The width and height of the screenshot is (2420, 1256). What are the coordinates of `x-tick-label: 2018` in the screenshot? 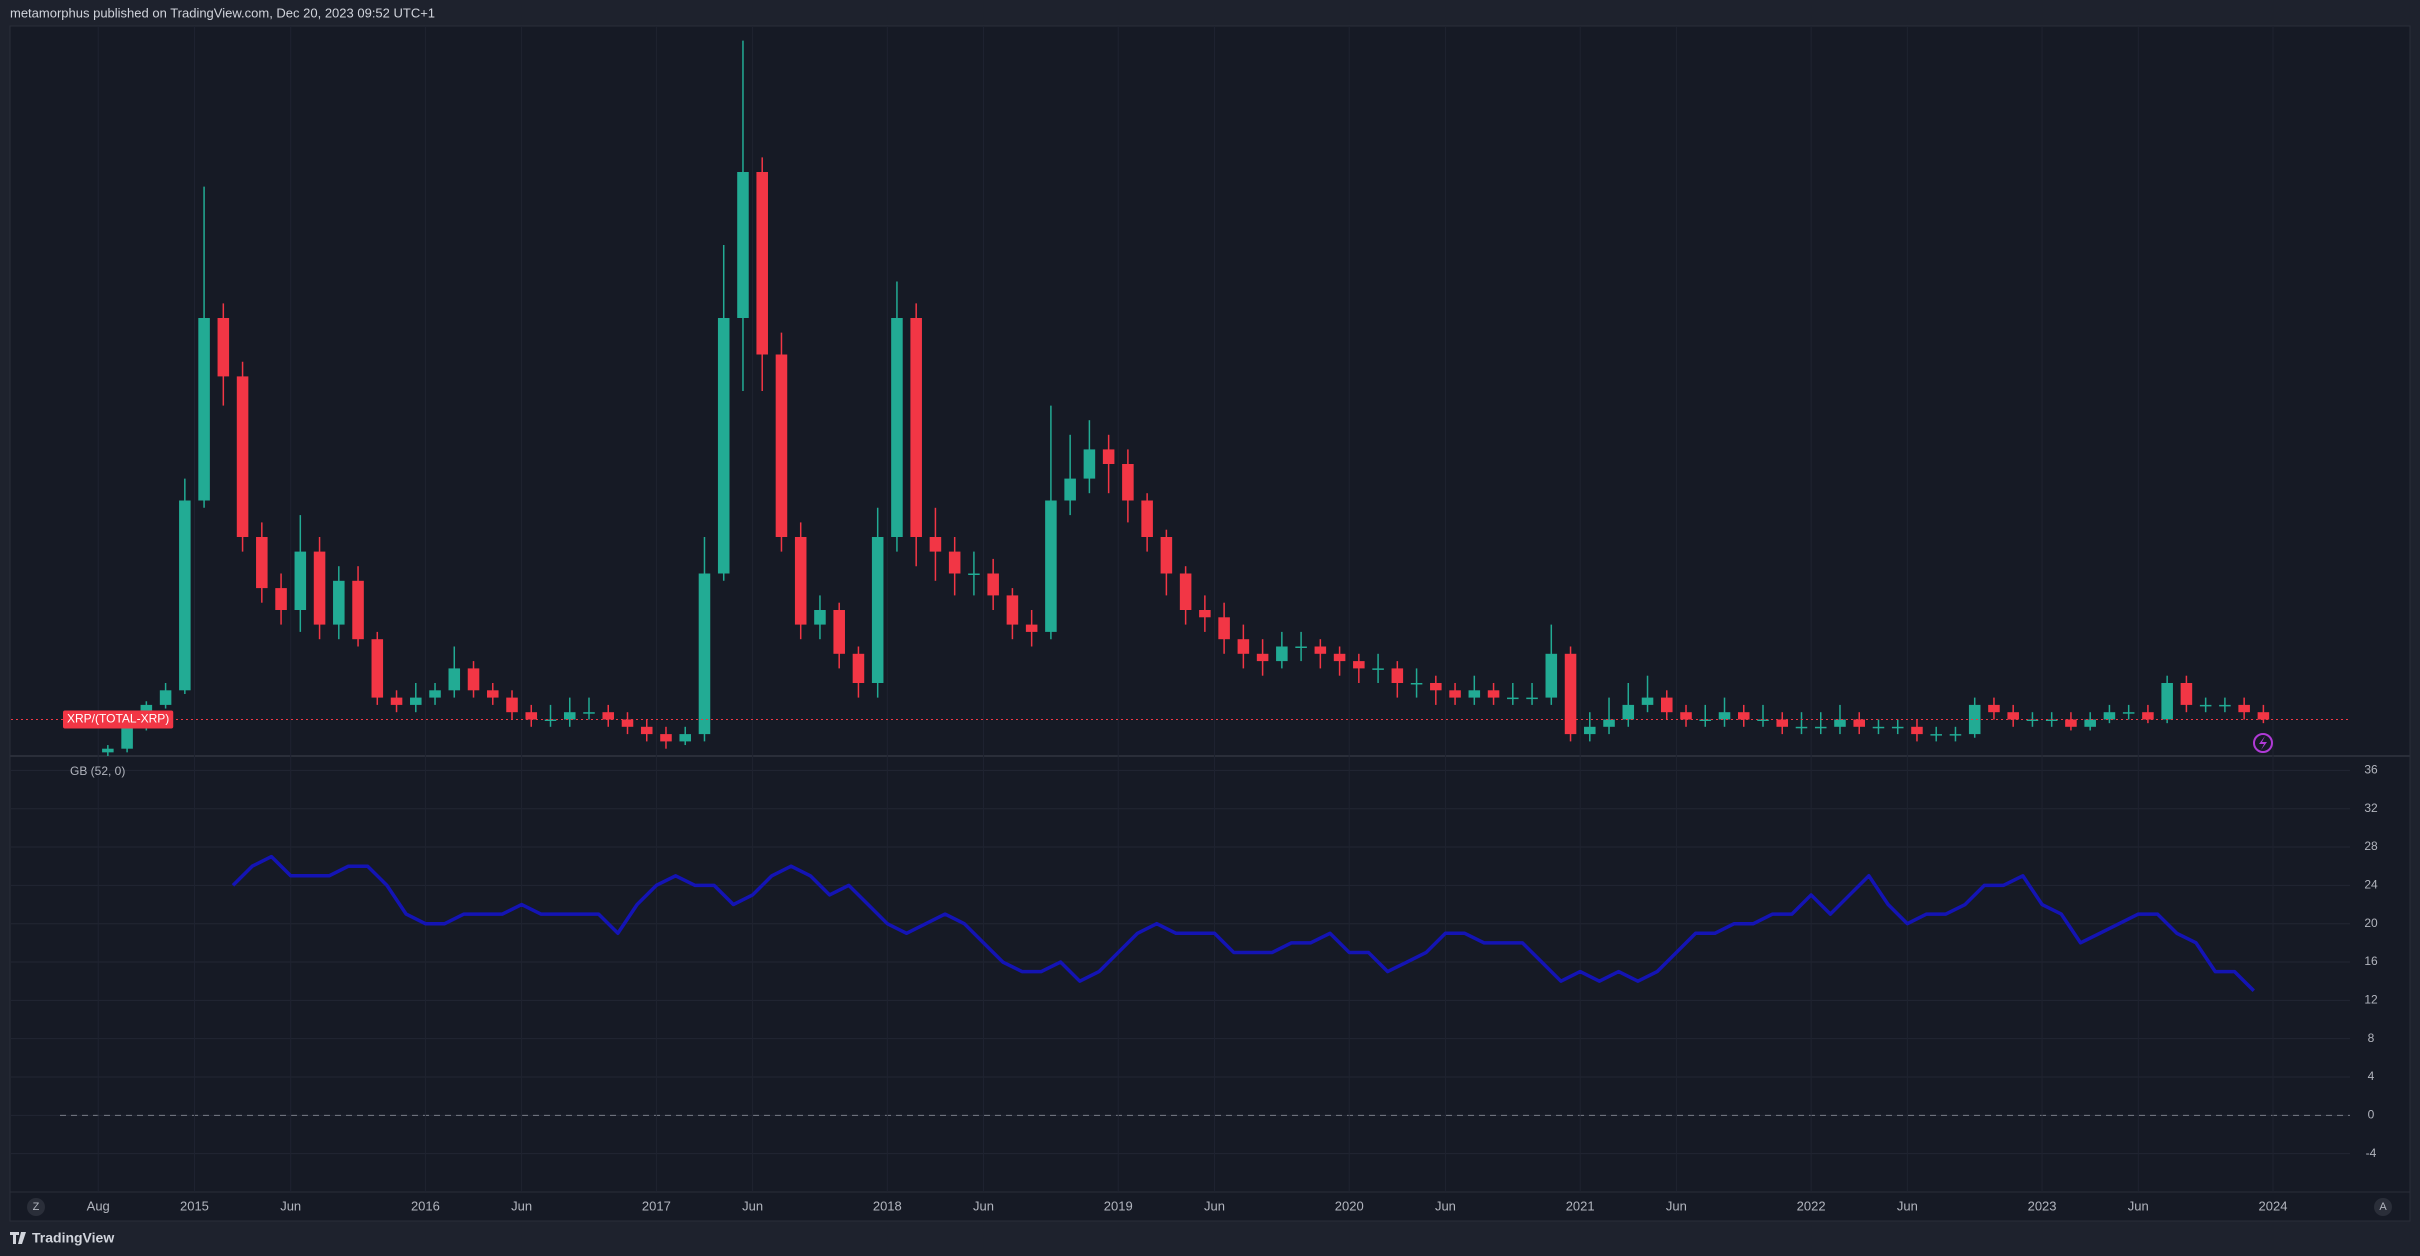 It's located at (887, 1205).